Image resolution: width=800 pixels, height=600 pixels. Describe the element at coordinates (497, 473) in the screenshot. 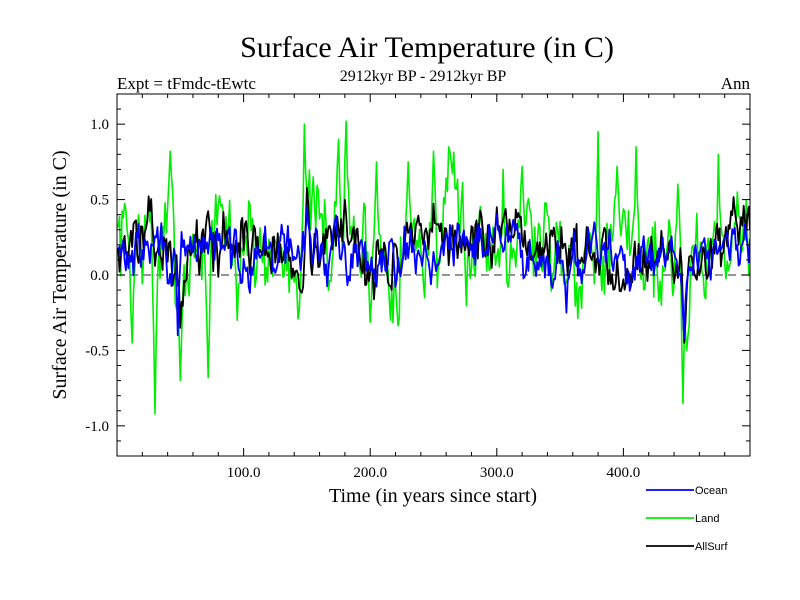

I see `x-tick-label: 300.0` at that location.